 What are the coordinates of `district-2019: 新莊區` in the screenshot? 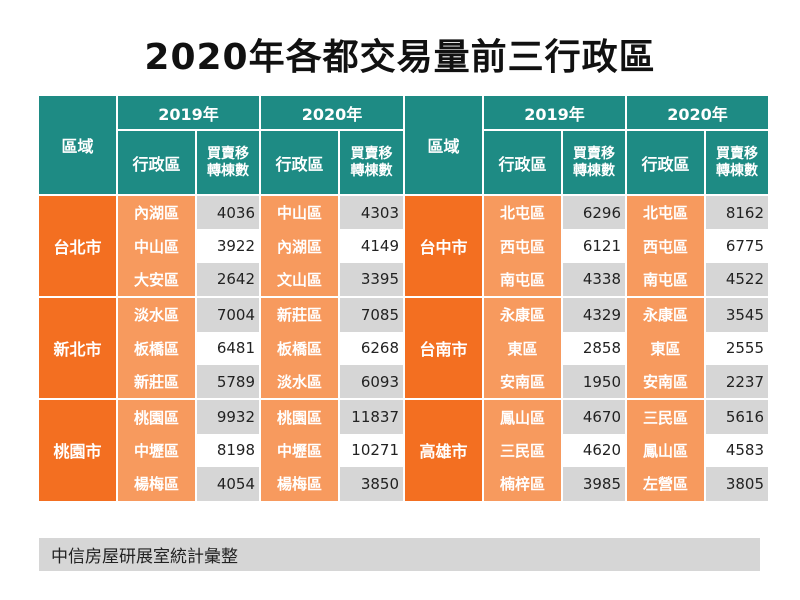 It's located at (156, 382).